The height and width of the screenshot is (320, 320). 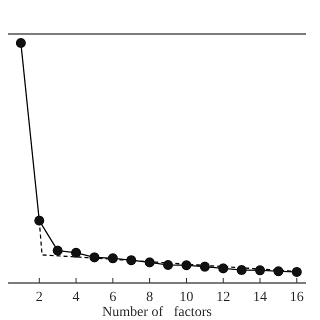 What do you see at coordinates (260, 297) in the screenshot?
I see `x-tick-label: 14` at bounding box center [260, 297].